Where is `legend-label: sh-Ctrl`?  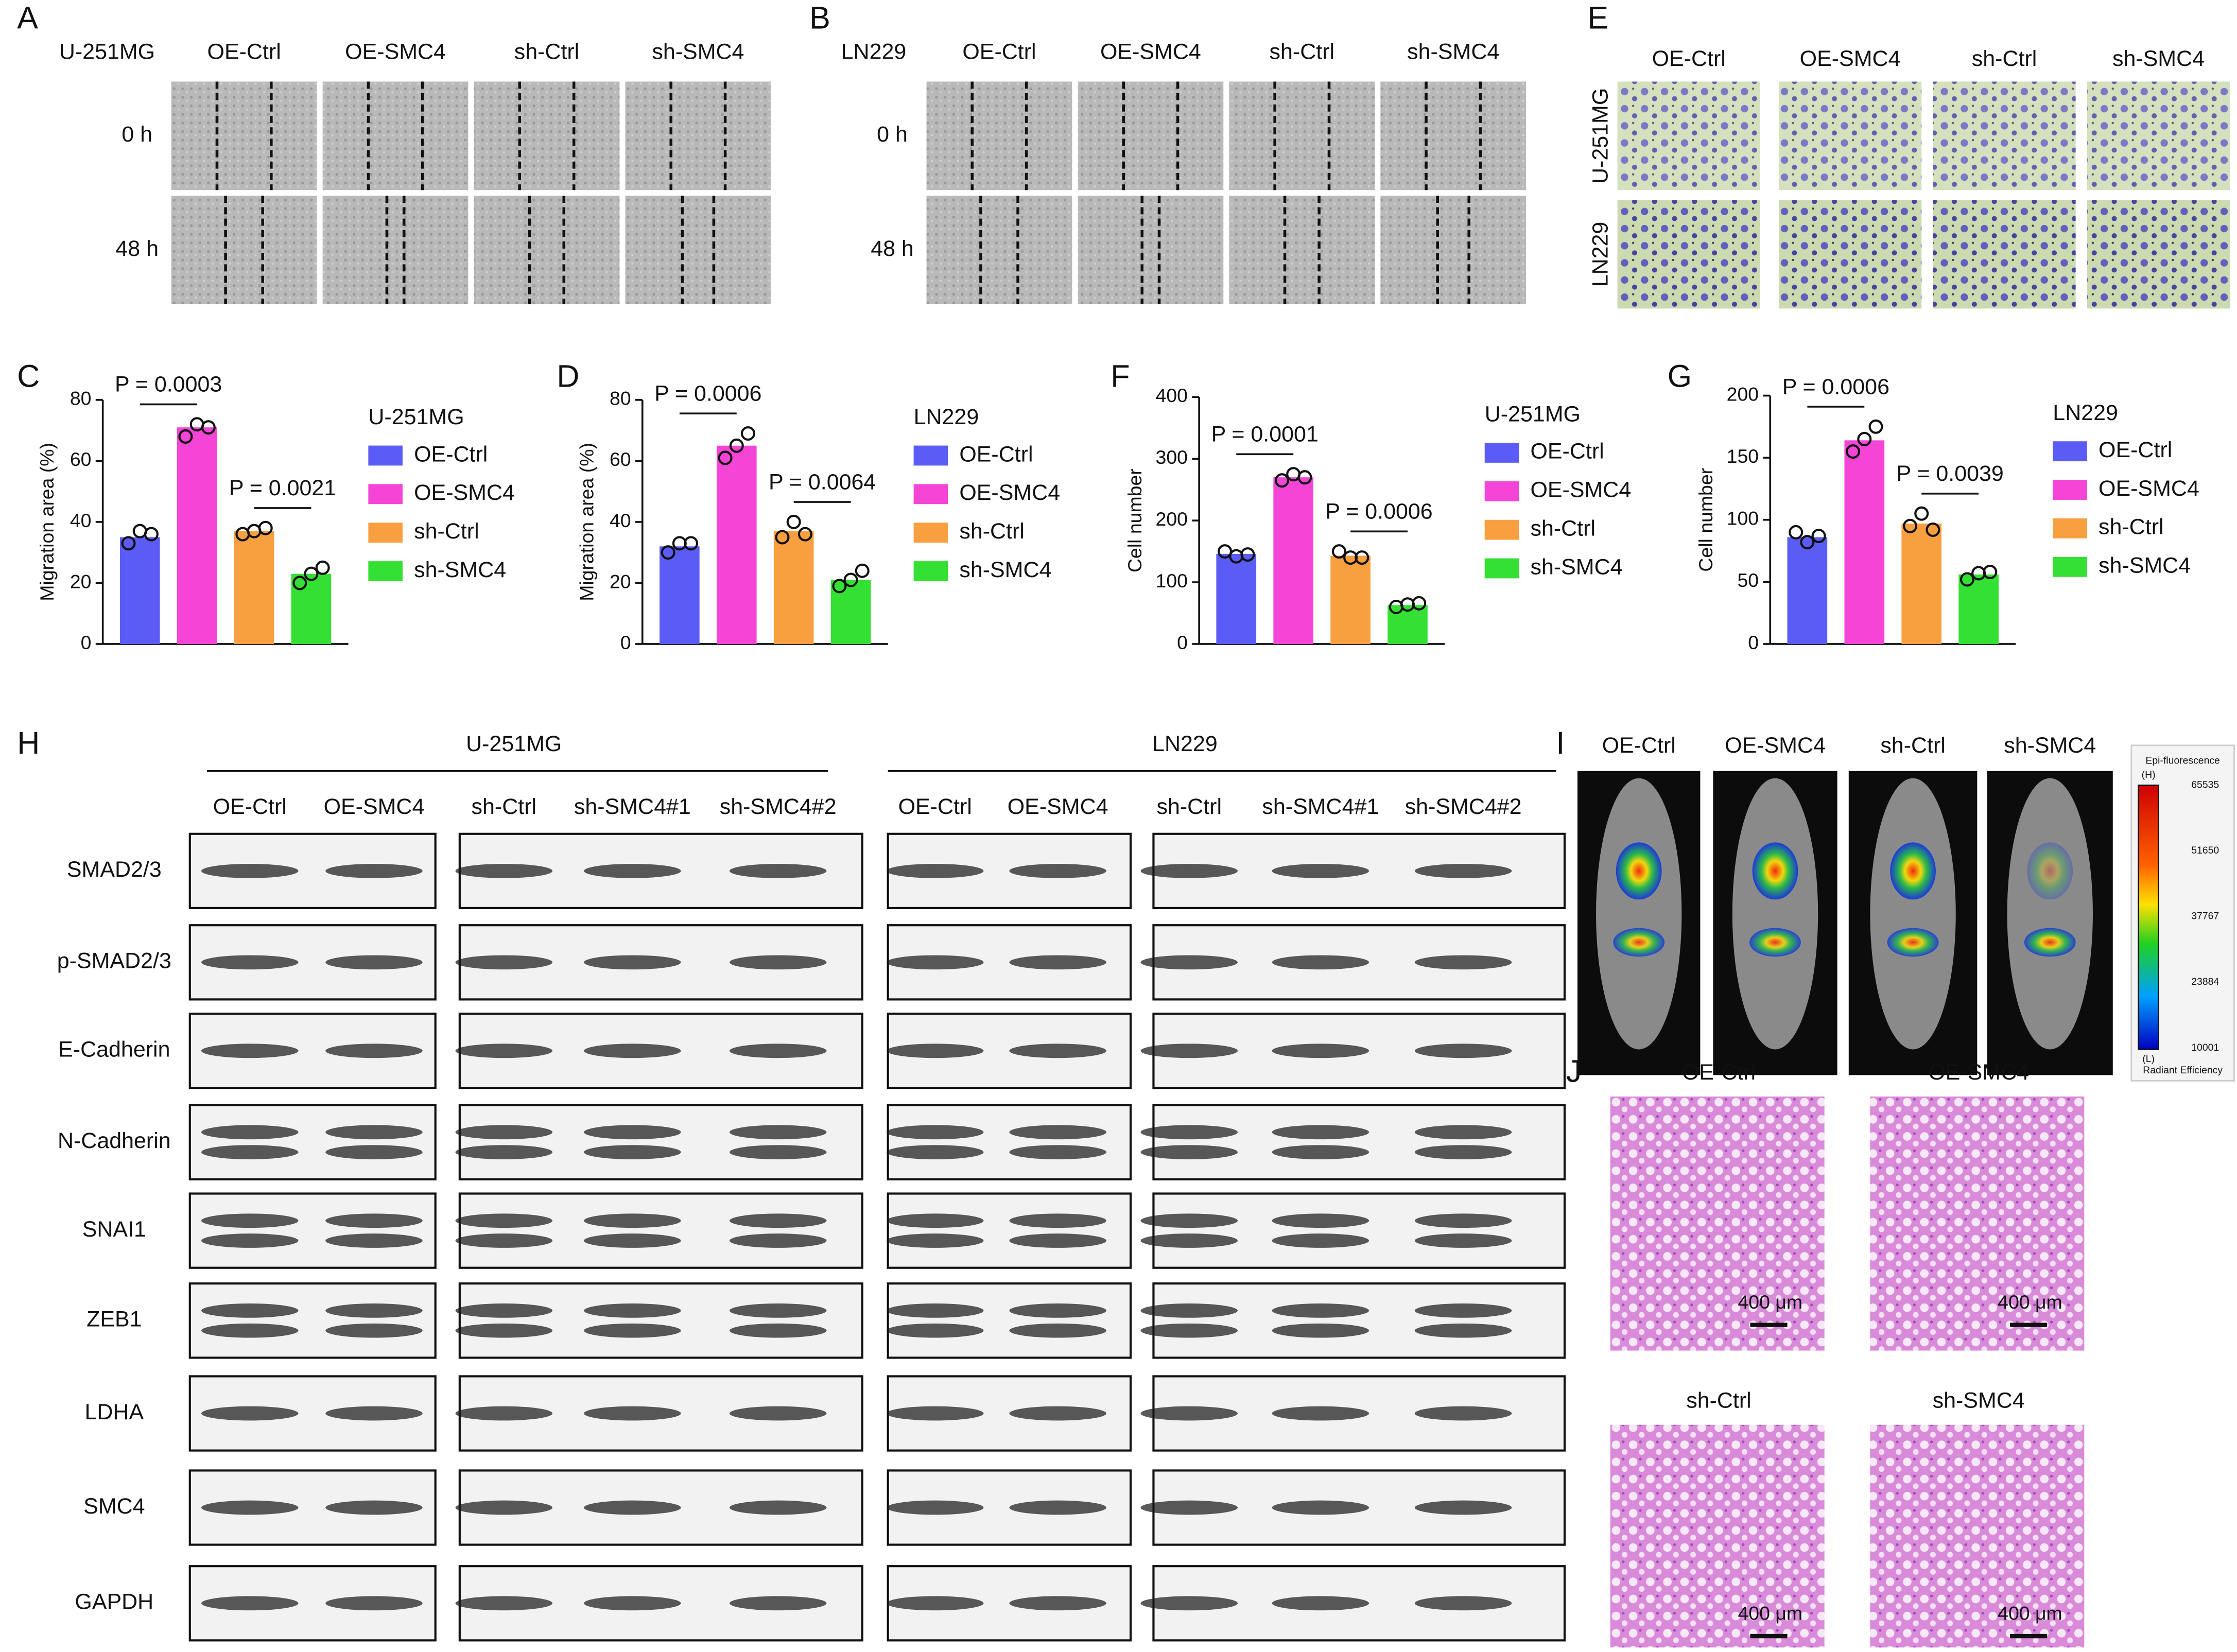
legend-label: sh-Ctrl is located at coordinates (992, 531).